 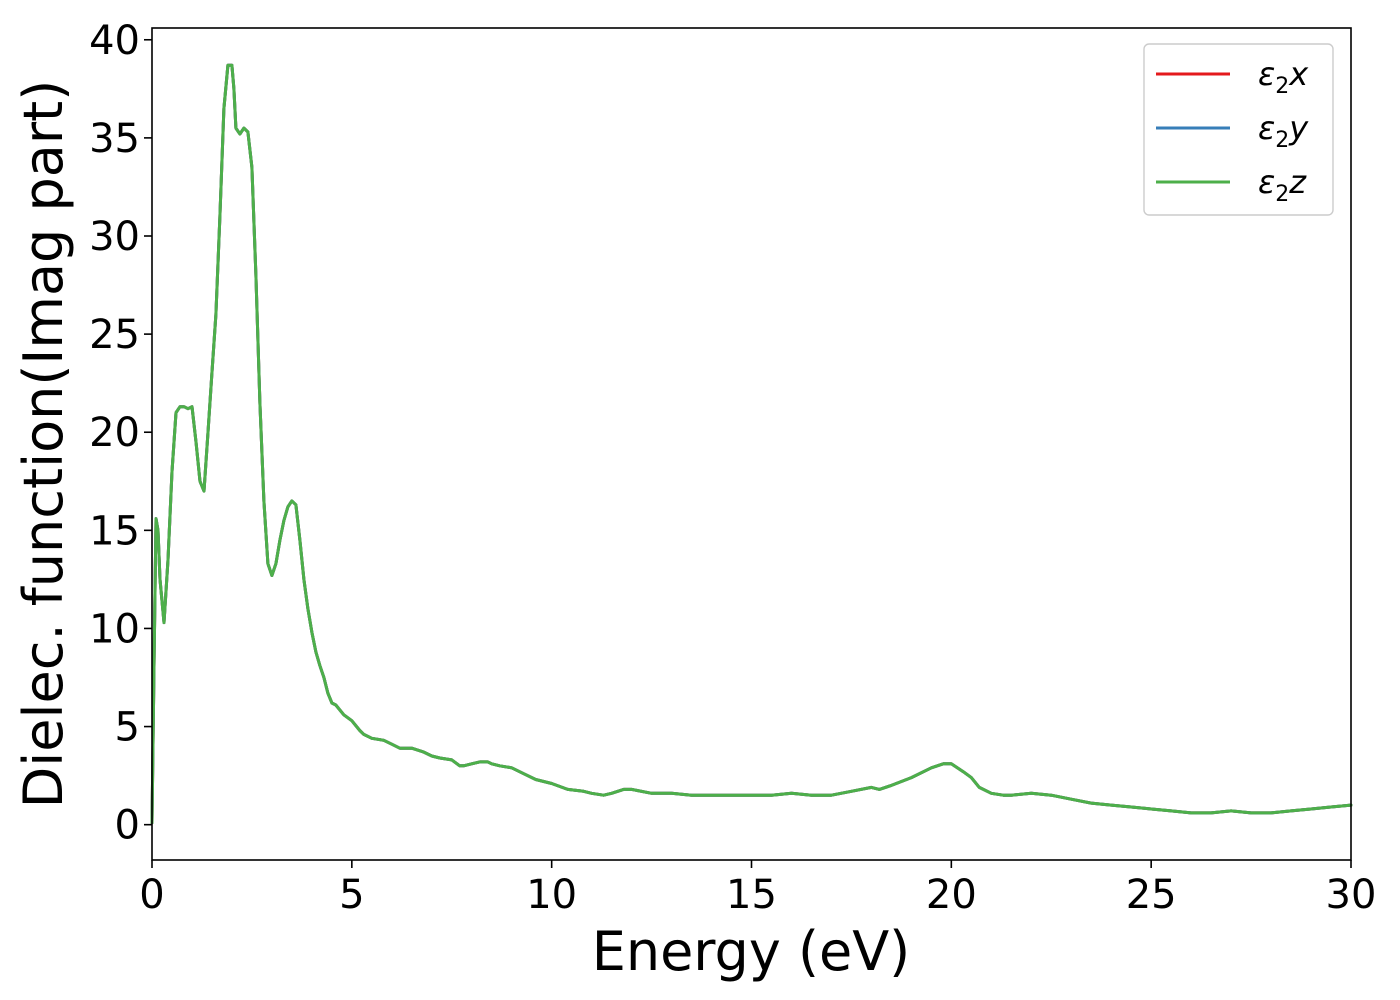 What do you see at coordinates (114, 139) in the screenshot?
I see `y-tick-label: 35` at bounding box center [114, 139].